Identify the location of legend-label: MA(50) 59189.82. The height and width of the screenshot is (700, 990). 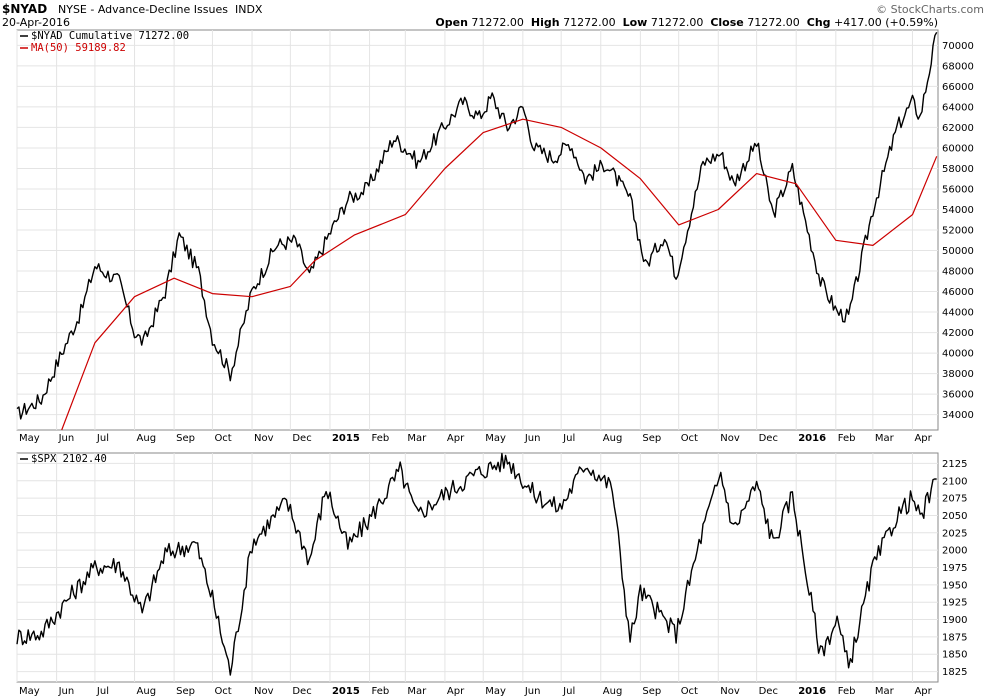
(78, 48).